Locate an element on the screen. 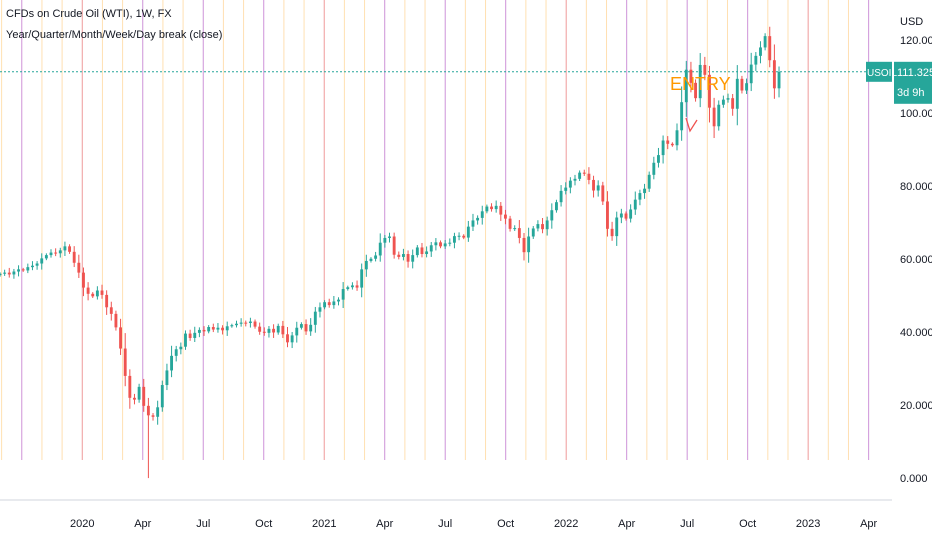 The width and height of the screenshot is (932, 550). x-tick-label: 2023 is located at coordinates (808, 524).